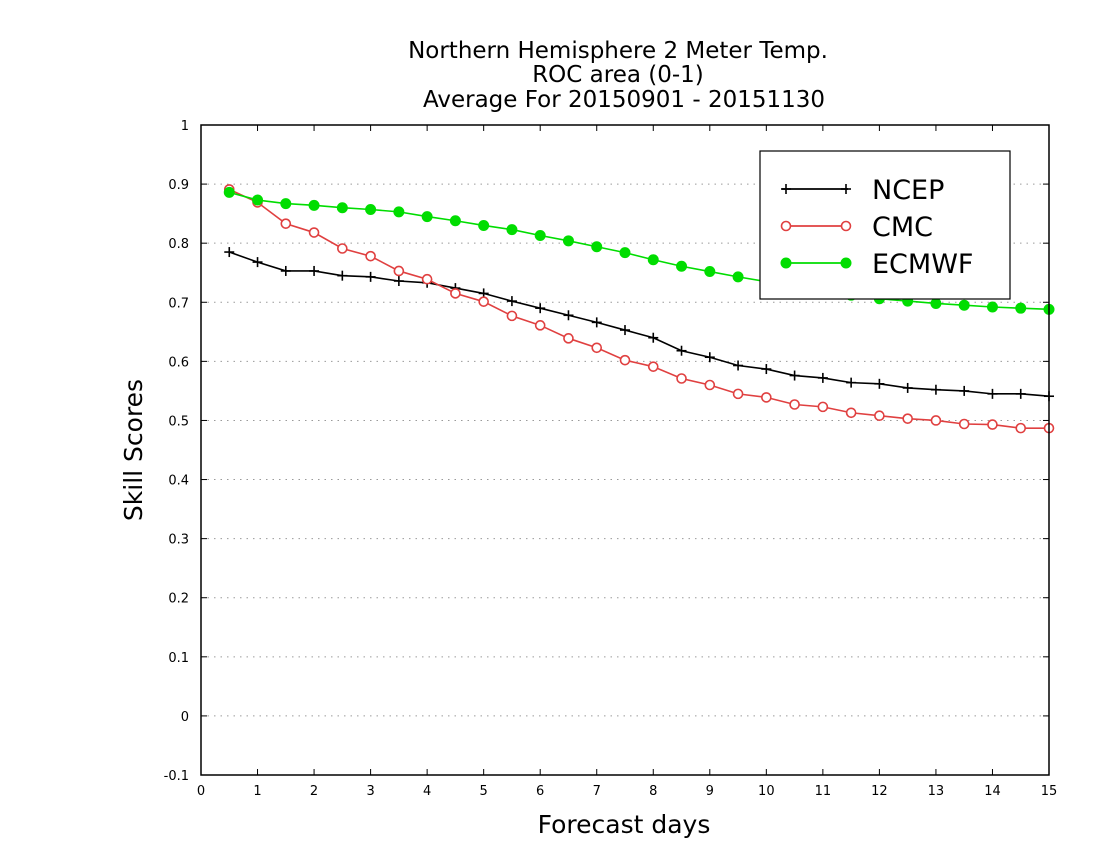 This screenshot has width=1100, height=850. I want to click on chart-title-line-3: Average For 20150901 - 20151130, so click(624, 100).